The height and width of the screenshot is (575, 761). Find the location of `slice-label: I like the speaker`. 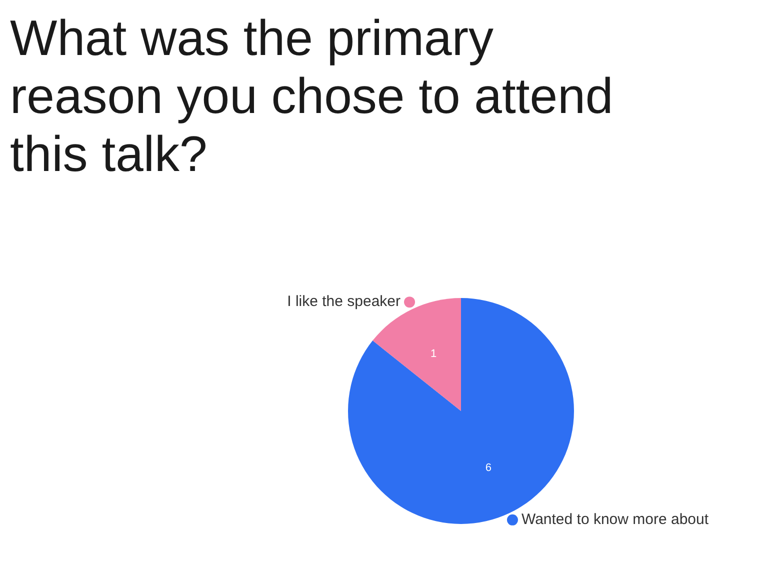

slice-label: I like the speaker is located at coordinates (344, 301).